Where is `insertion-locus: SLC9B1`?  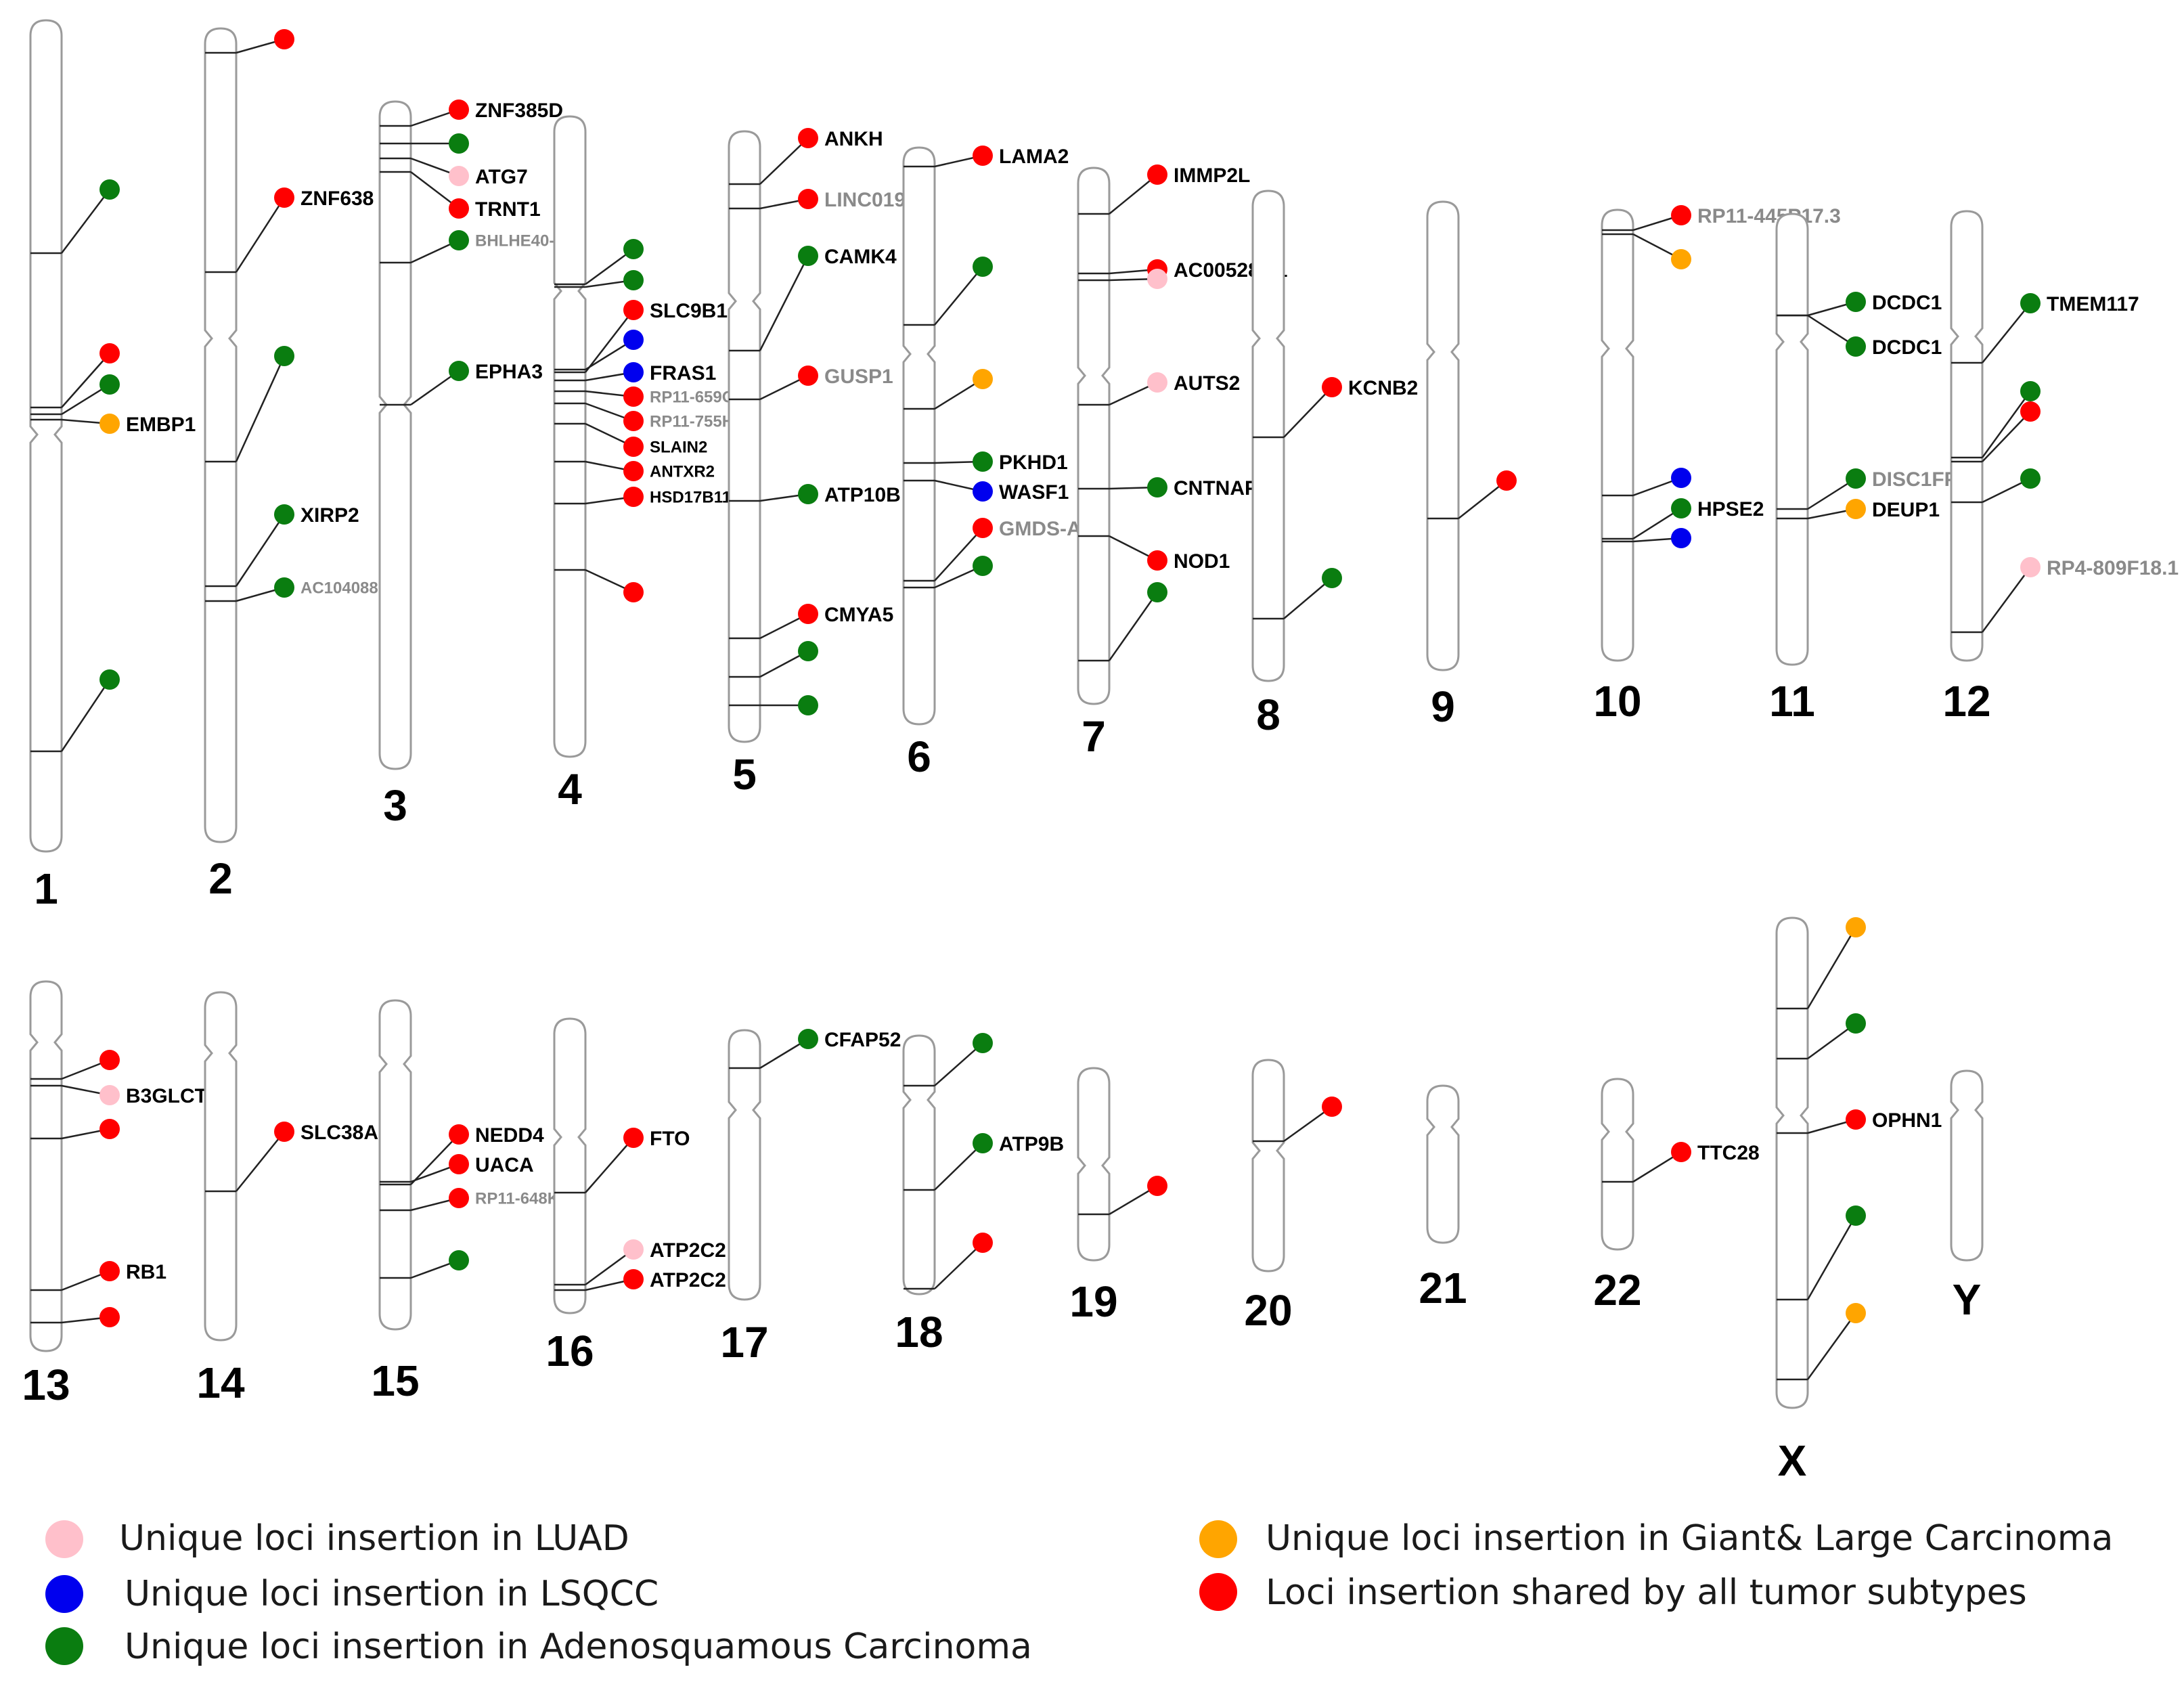 insertion-locus: SLC9B1 is located at coordinates (641, 337).